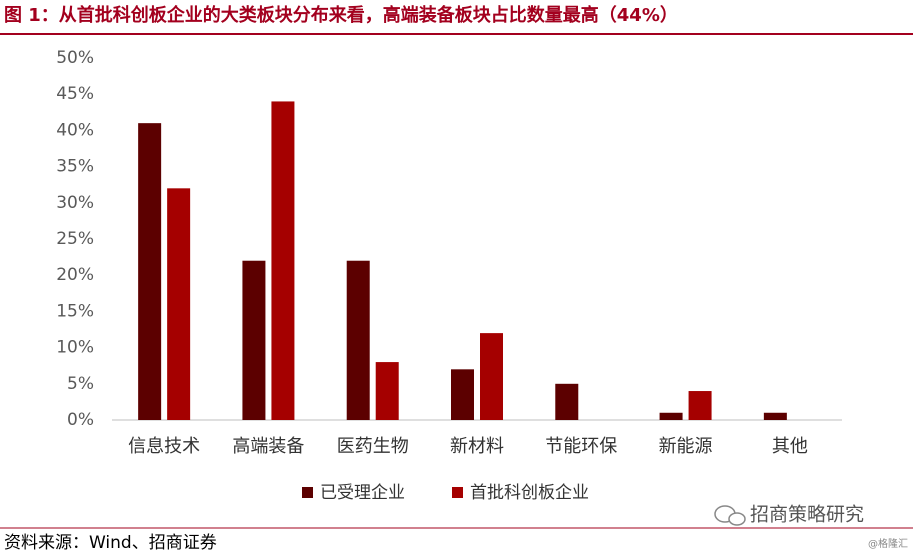  Describe the element at coordinates (373, 446) in the screenshot. I see `x-tick-label: 医药生物` at that location.